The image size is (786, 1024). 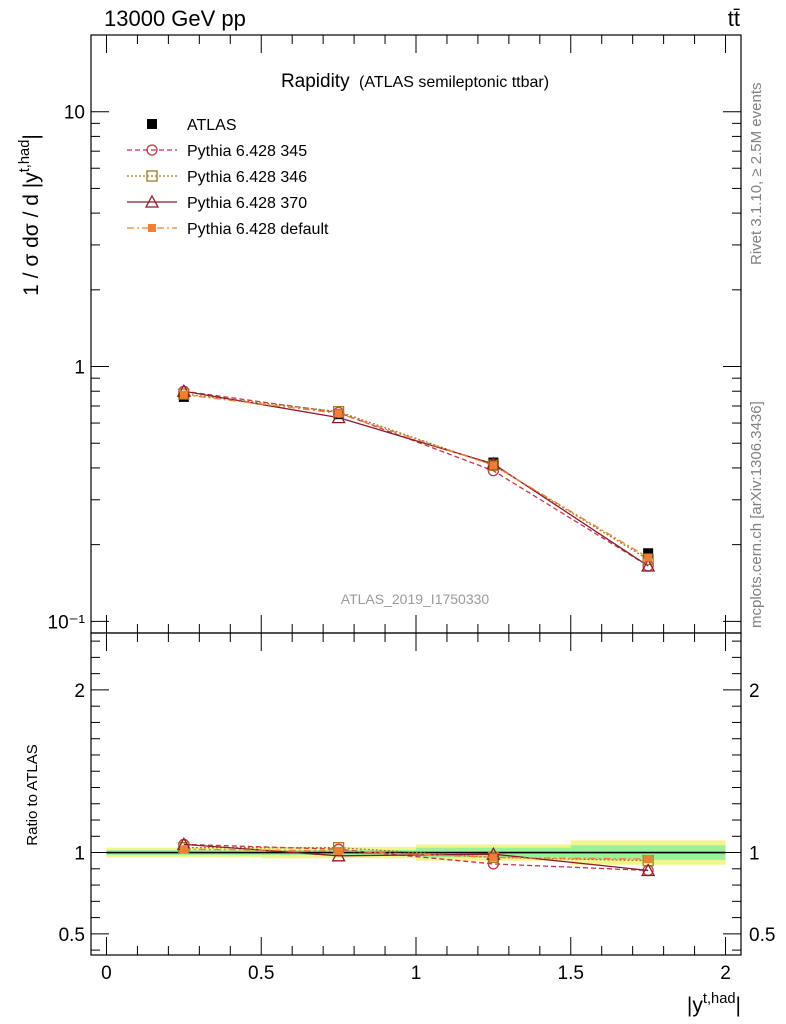 I want to click on ratio-y-tick-label: 1, so click(x=79, y=854).